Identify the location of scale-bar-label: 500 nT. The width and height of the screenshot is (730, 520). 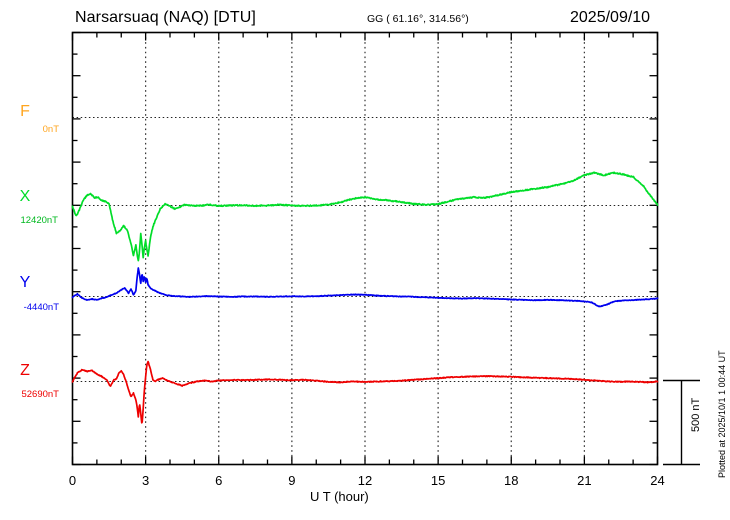
(696, 414).